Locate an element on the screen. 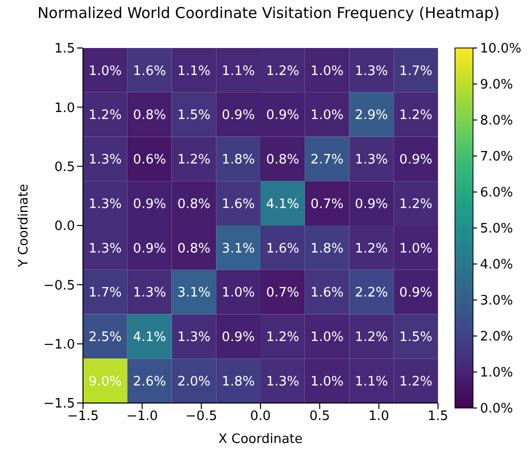 The width and height of the screenshot is (529, 455). x-tick-label: −1.0 is located at coordinates (142, 416).